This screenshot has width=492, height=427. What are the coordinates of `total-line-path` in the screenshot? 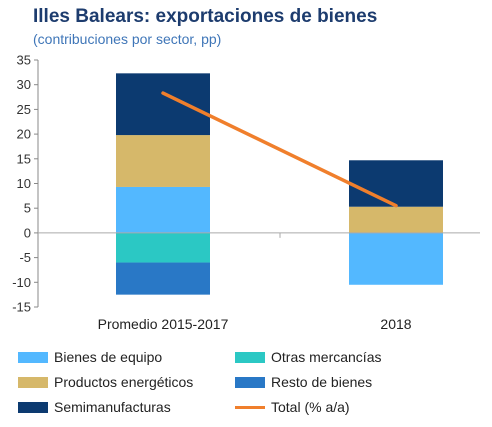 It's located at (279, 149).